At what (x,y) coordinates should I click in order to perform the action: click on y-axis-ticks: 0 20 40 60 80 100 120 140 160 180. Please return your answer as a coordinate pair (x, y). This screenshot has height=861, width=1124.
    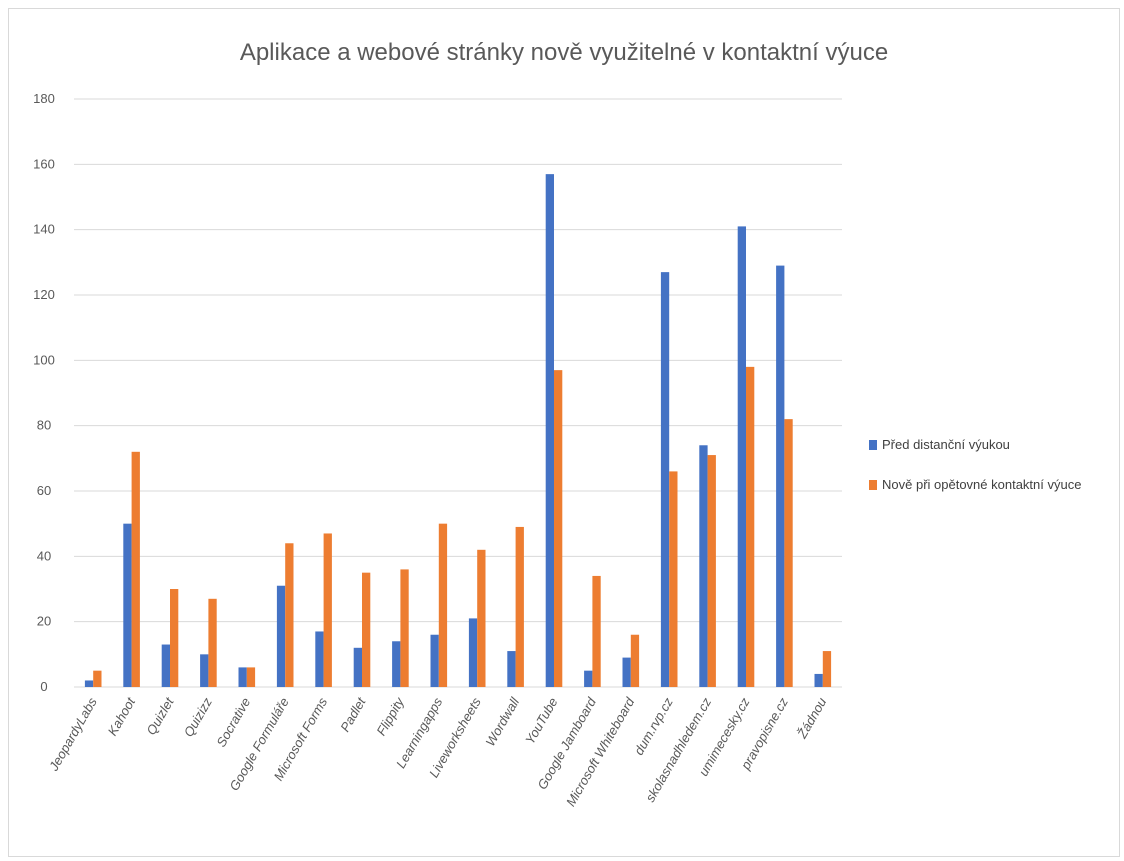
    Looking at the image, I should click on (44, 392).